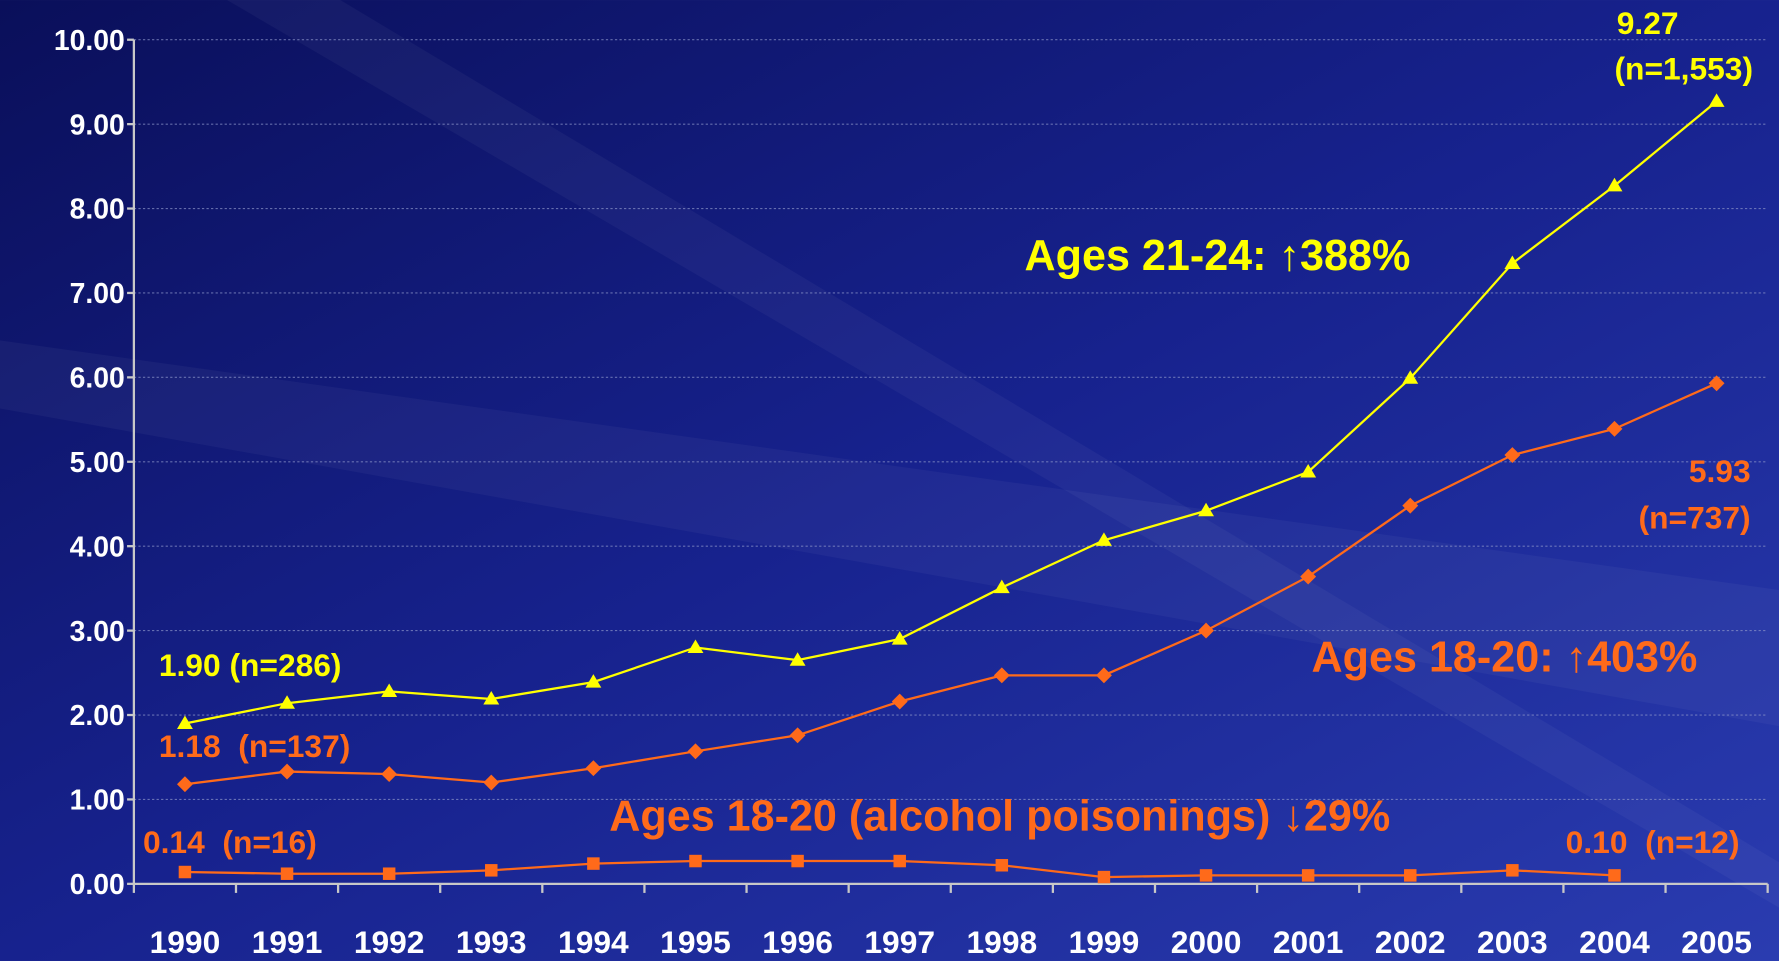 The width and height of the screenshot is (1779, 961). I want to click on x-tick-label: 2004, so click(1614, 942).